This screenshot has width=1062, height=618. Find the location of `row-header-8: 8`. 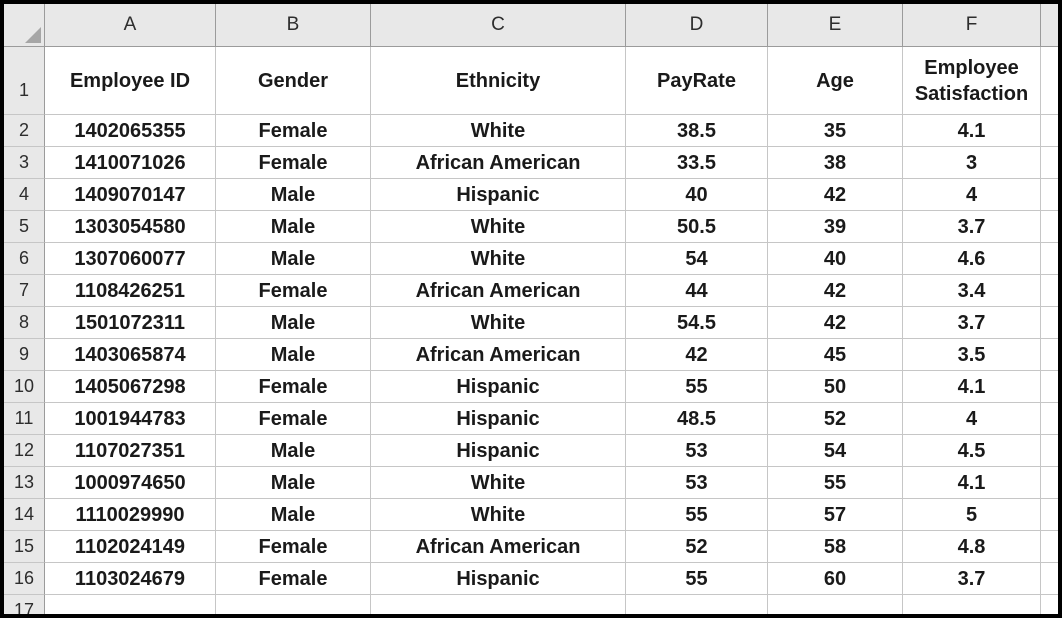

row-header-8: 8 is located at coordinates (24, 323).